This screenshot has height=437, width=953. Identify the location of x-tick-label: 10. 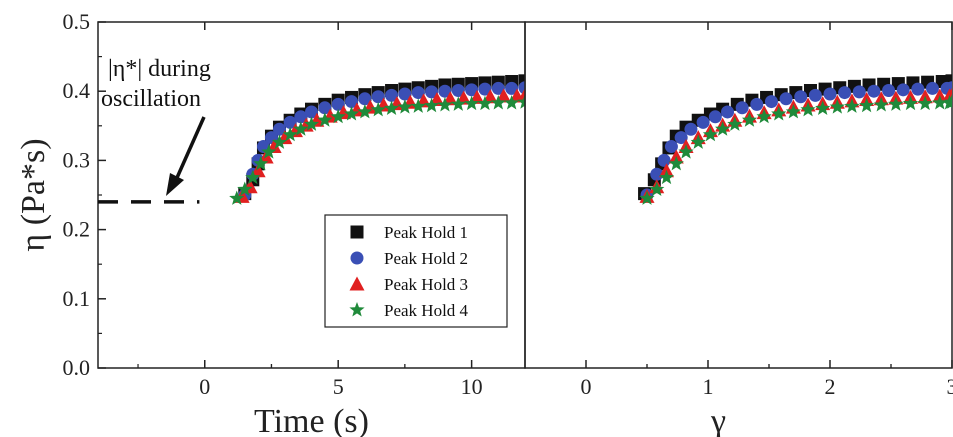
(472, 386).